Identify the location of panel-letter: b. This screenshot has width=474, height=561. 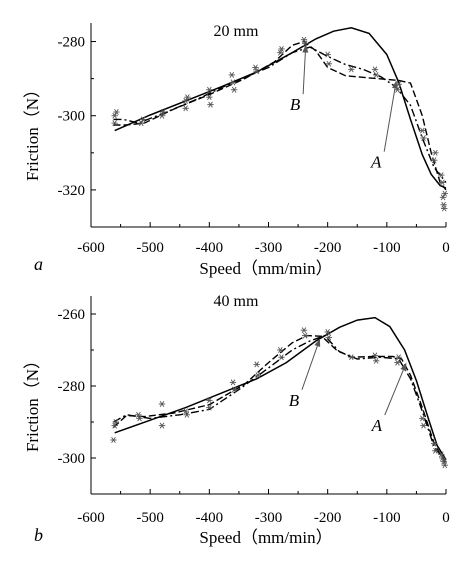
(38, 535).